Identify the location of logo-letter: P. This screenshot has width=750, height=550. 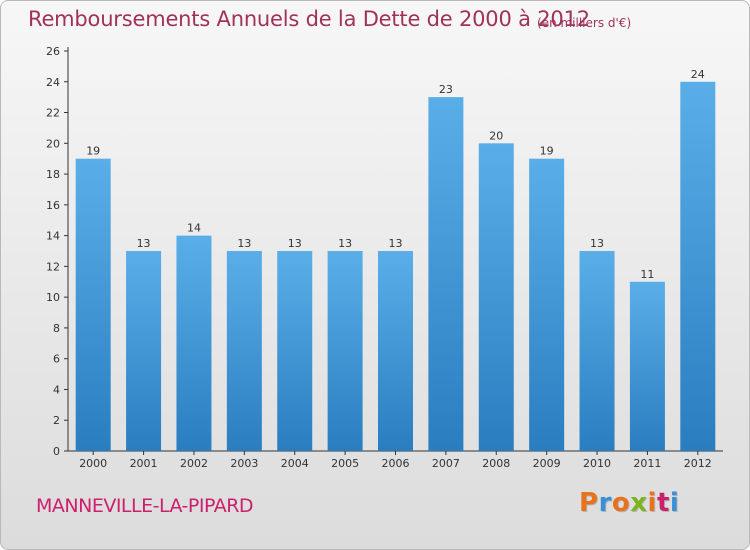
(589, 503).